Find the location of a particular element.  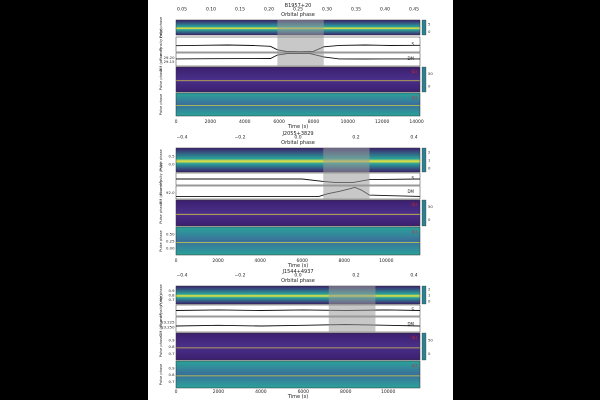

x-tick-label: 14000 is located at coordinates (416, 122).